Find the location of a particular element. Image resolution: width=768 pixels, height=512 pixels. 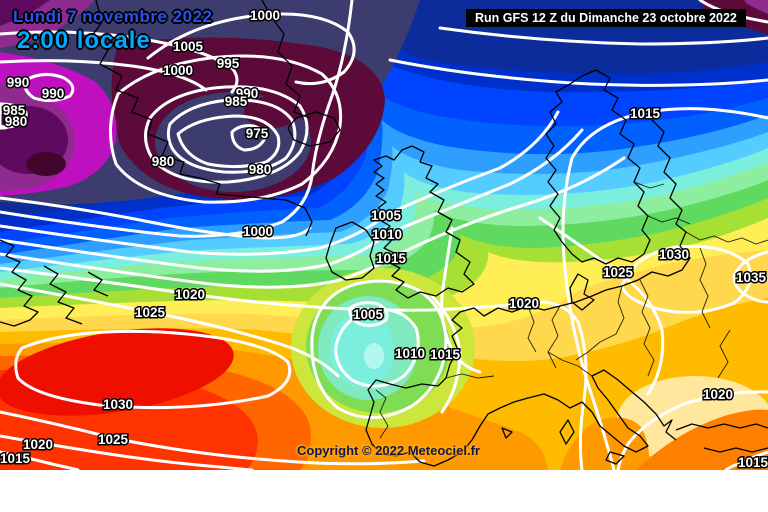

pressure-label: 975 is located at coordinates (257, 133).